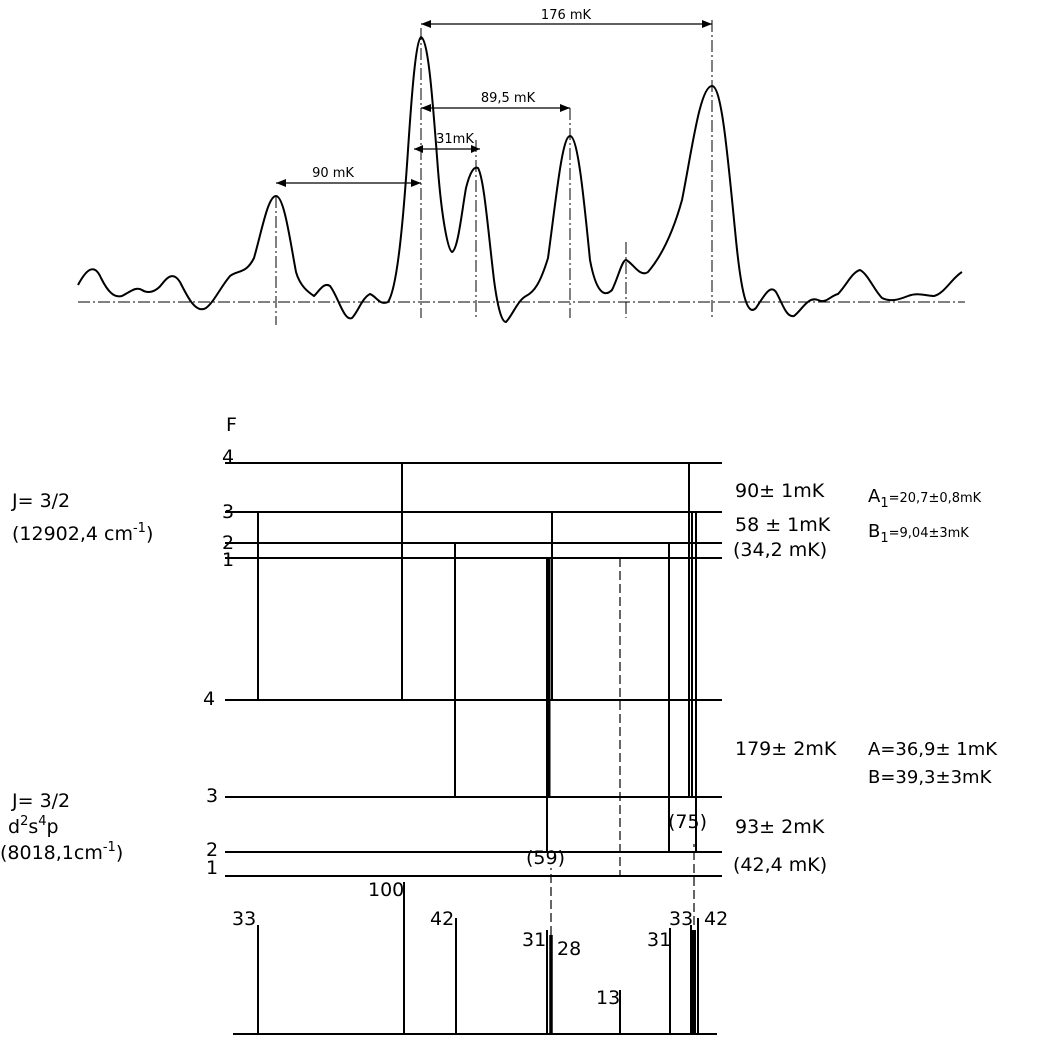  I want to click on upper-f-4: 4, so click(228, 457).